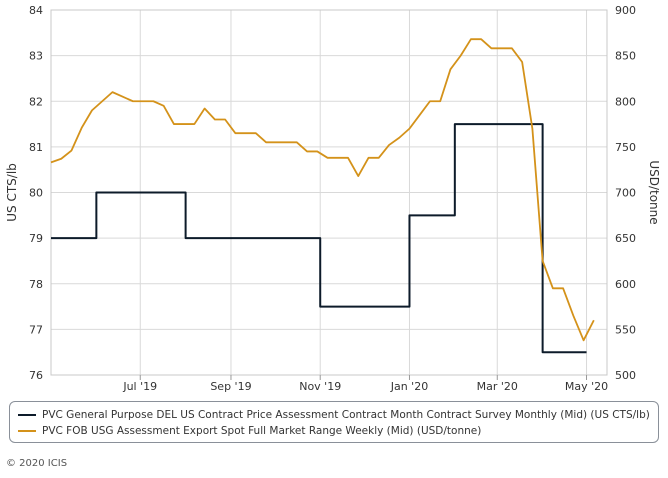 The height and width of the screenshot is (478, 668). Describe the element at coordinates (36, 10) in the screenshot. I see `left-tick-label: 84` at that location.